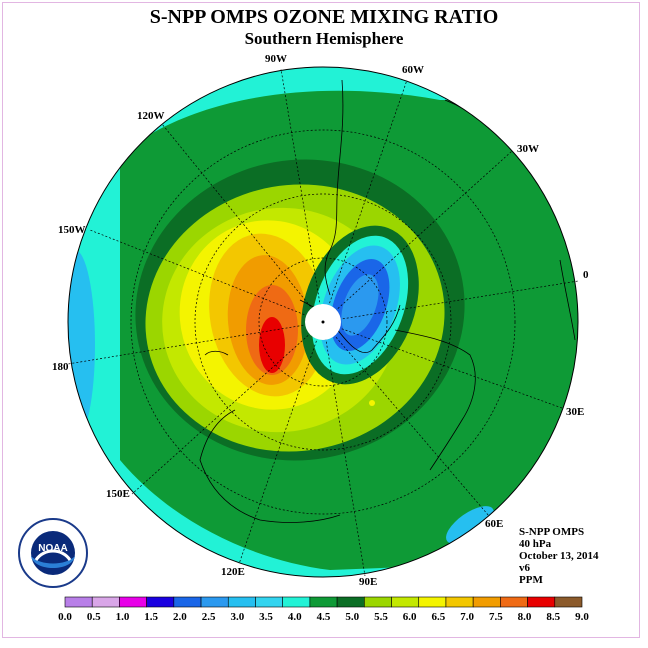 The image size is (648, 648). I want to click on colorbar-tick-label: 4.0, so click(295, 617).